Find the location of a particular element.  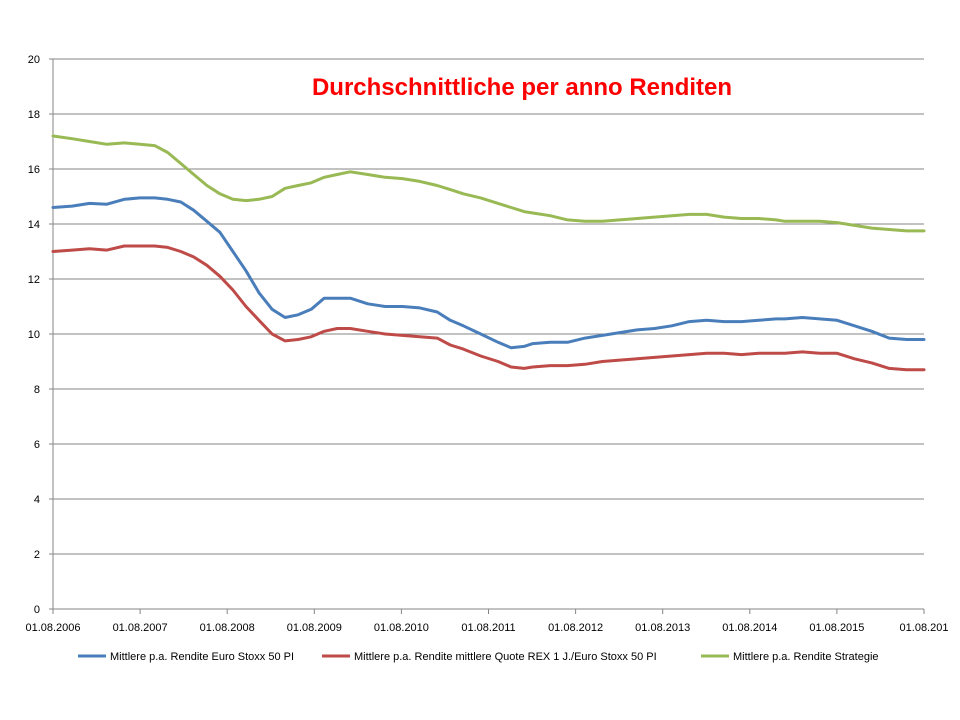

x-tick-label: 01.08.2009 is located at coordinates (314, 628).